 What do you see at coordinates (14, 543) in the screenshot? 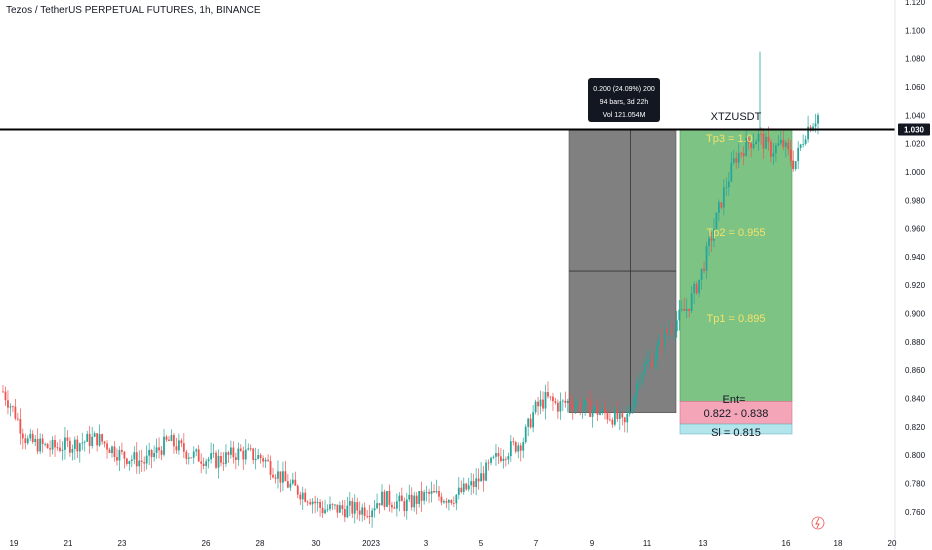
I see `x-tick-label: 19` at bounding box center [14, 543].